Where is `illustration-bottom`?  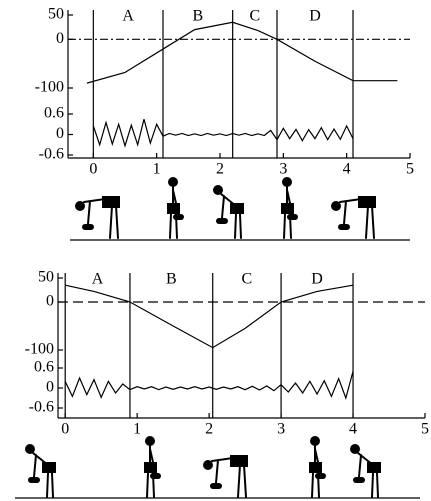 illustration-bottom is located at coordinates (217, 467).